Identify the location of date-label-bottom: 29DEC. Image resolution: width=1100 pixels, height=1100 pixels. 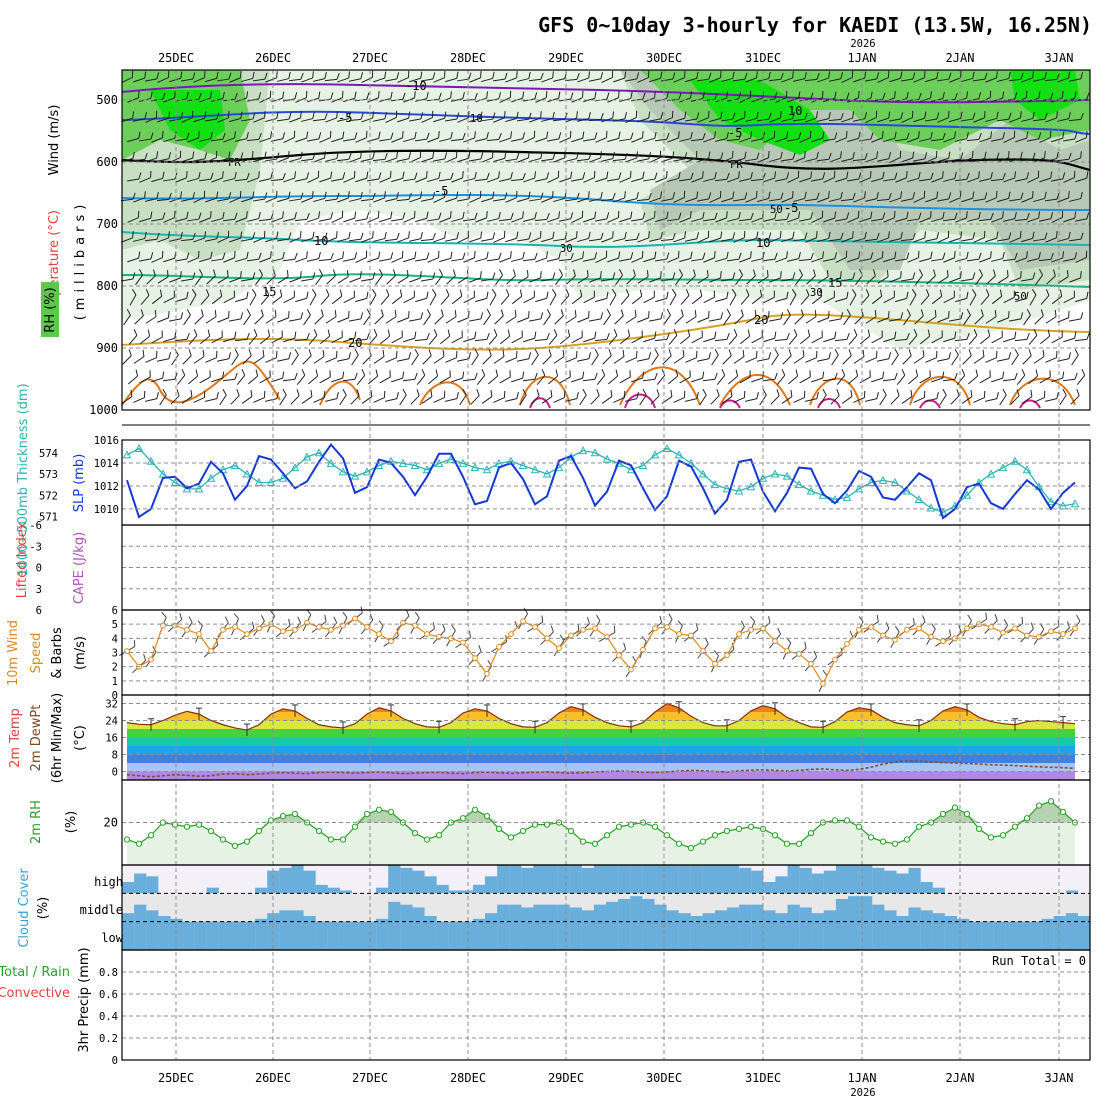
(566, 1078).